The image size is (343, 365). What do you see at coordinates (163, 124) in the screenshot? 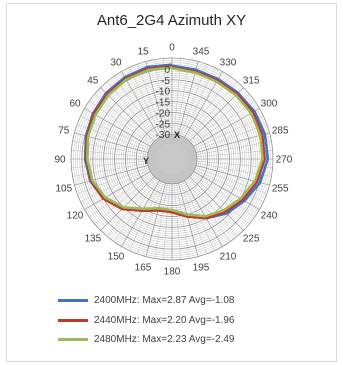
I see `radial-tick-label: -25` at bounding box center [163, 124].